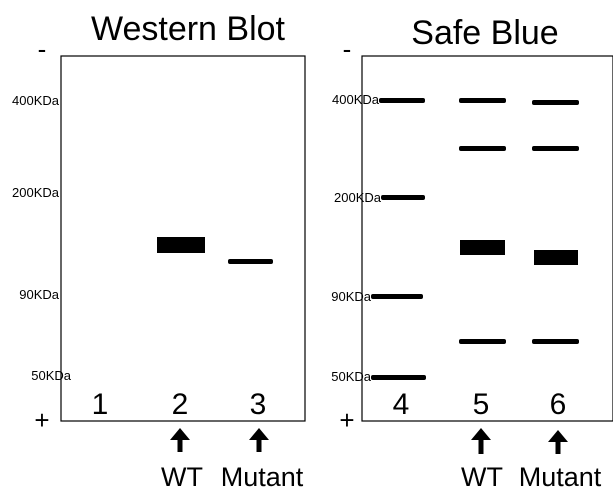 This screenshot has height=491, width=613. Describe the element at coordinates (402, 100) in the screenshot. I see `ladder-band-400kda` at that location.